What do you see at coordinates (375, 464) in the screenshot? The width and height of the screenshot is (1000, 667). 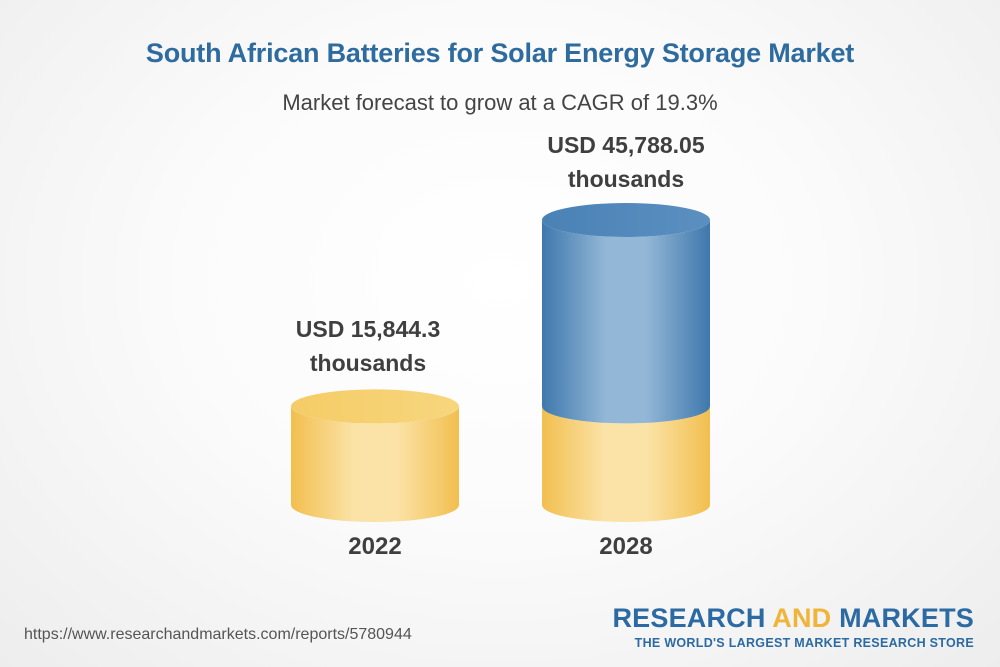 I see `bar-2022-base-segment` at bounding box center [375, 464].